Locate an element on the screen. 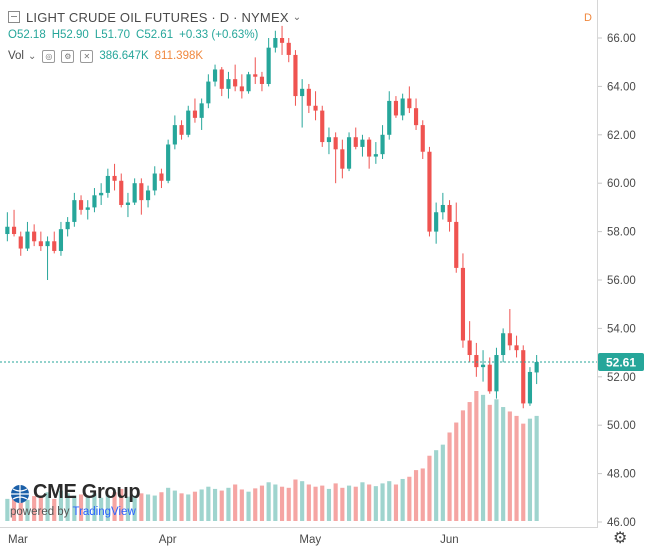  settings-icon: ⚙ is located at coordinates (68, 56).